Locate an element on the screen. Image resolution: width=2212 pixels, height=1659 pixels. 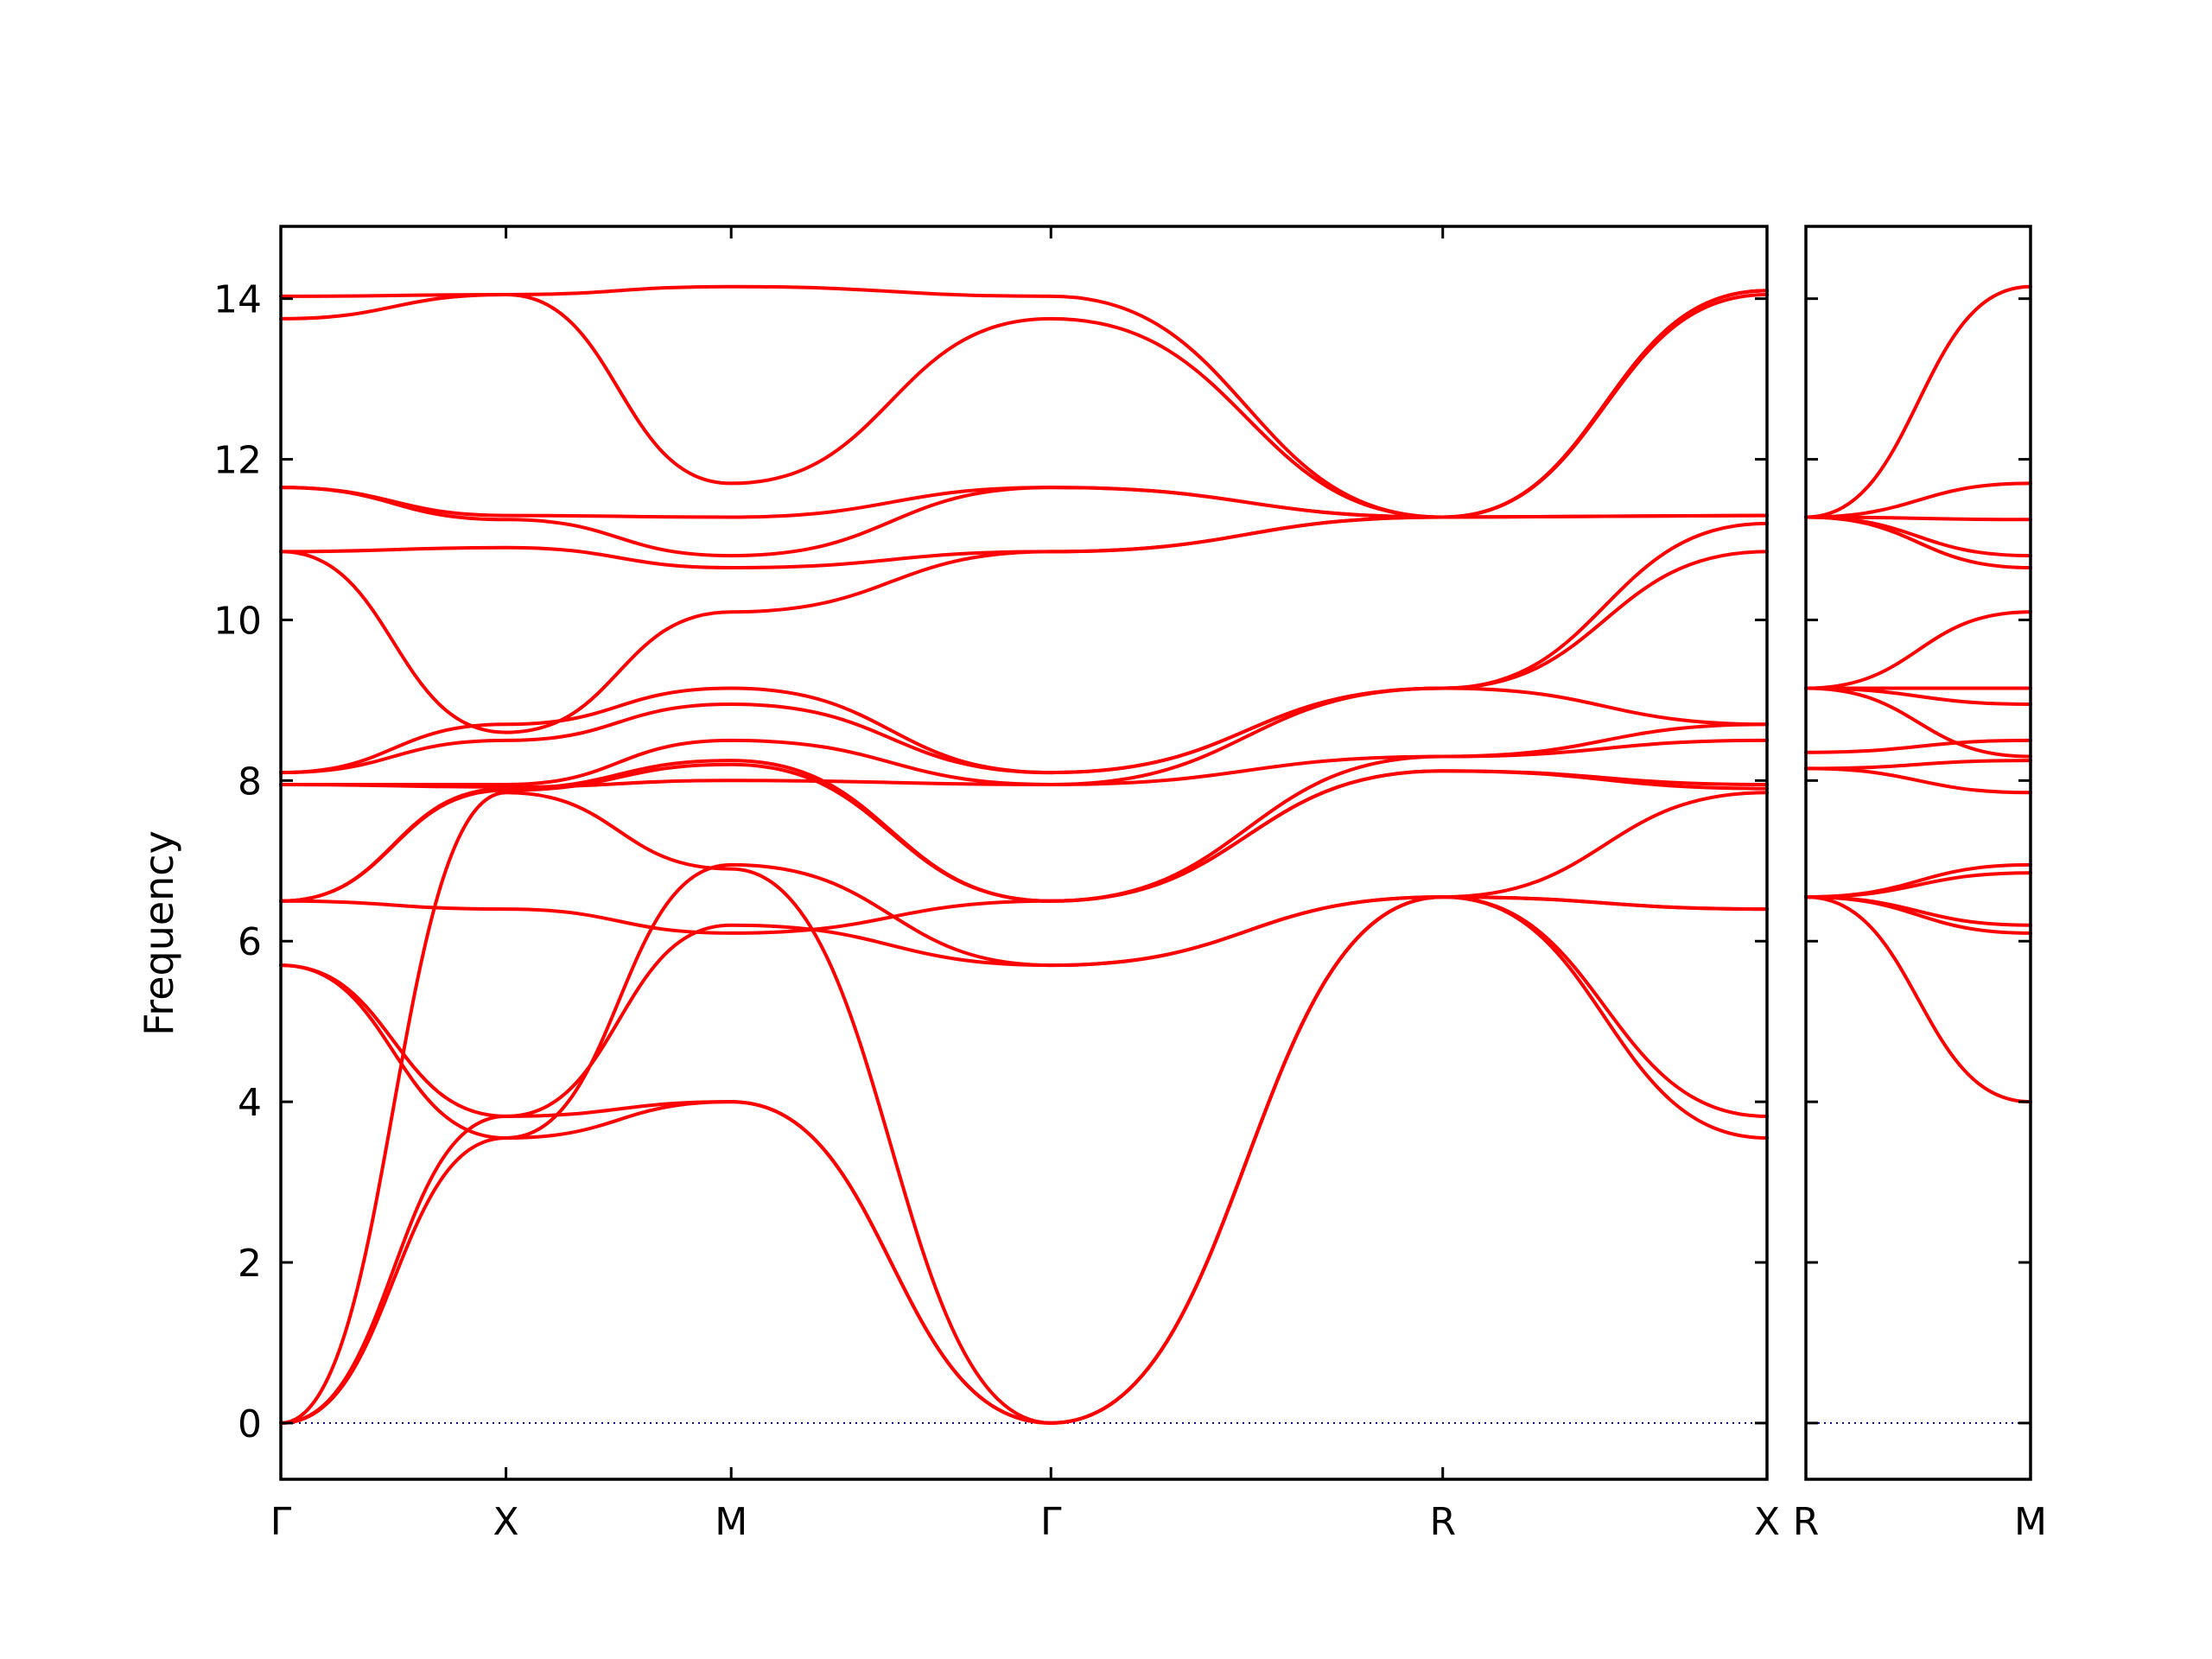
y-tick-label: 6 is located at coordinates (250, 942).